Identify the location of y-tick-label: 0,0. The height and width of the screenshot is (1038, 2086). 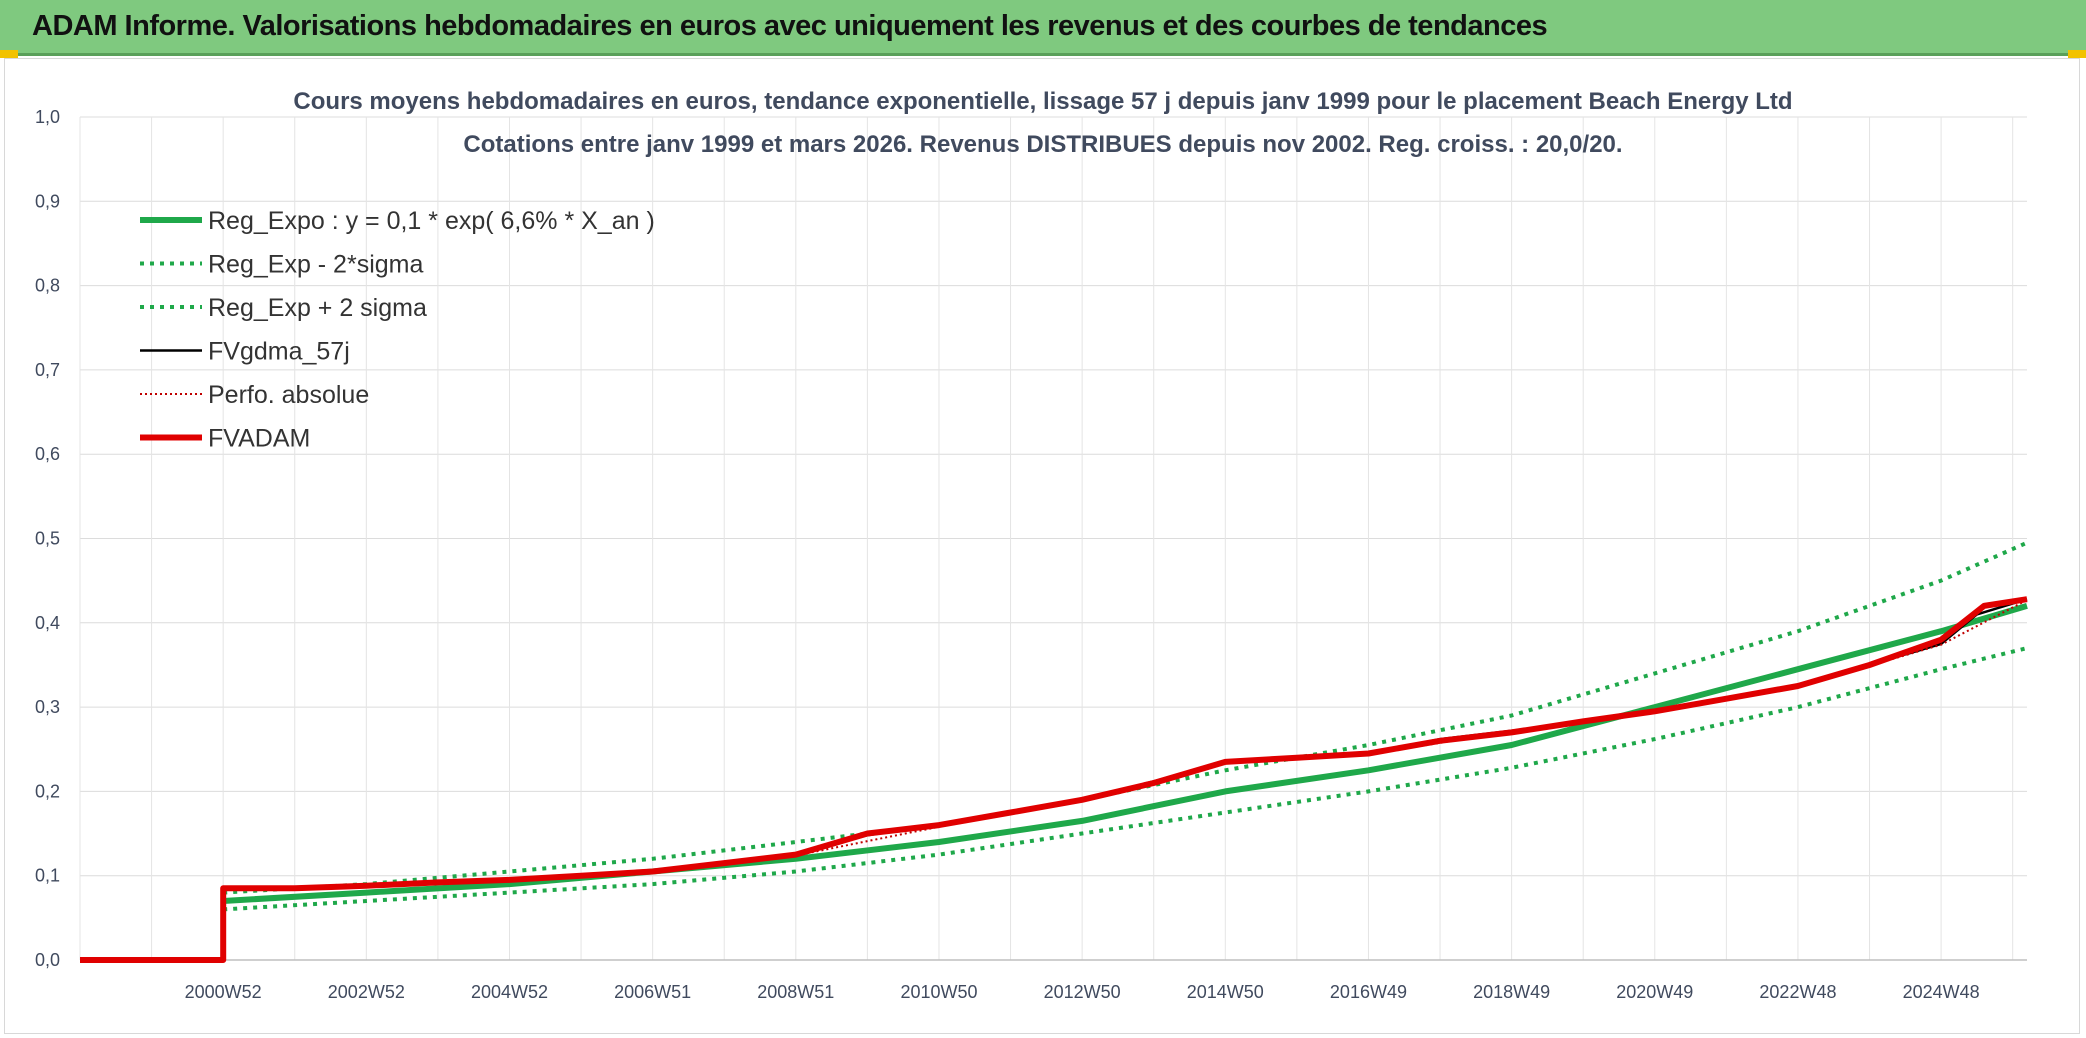
(47, 960).